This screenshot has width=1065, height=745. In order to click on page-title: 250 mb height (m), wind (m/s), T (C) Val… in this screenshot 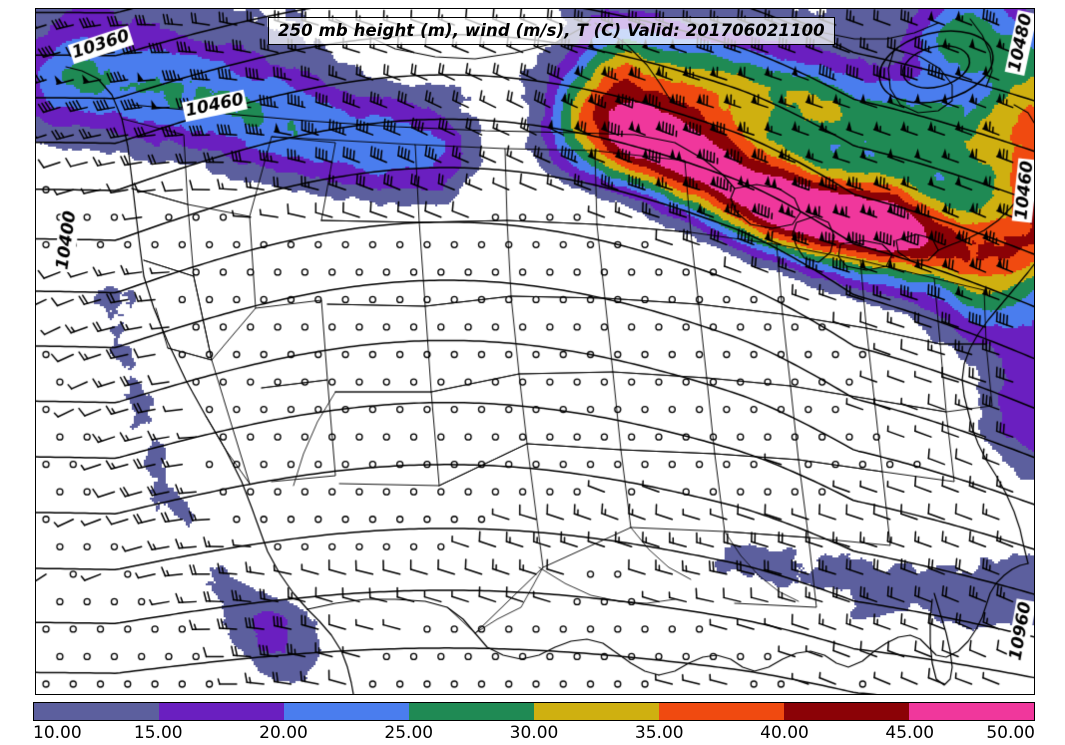, I will do `click(551, 30)`.